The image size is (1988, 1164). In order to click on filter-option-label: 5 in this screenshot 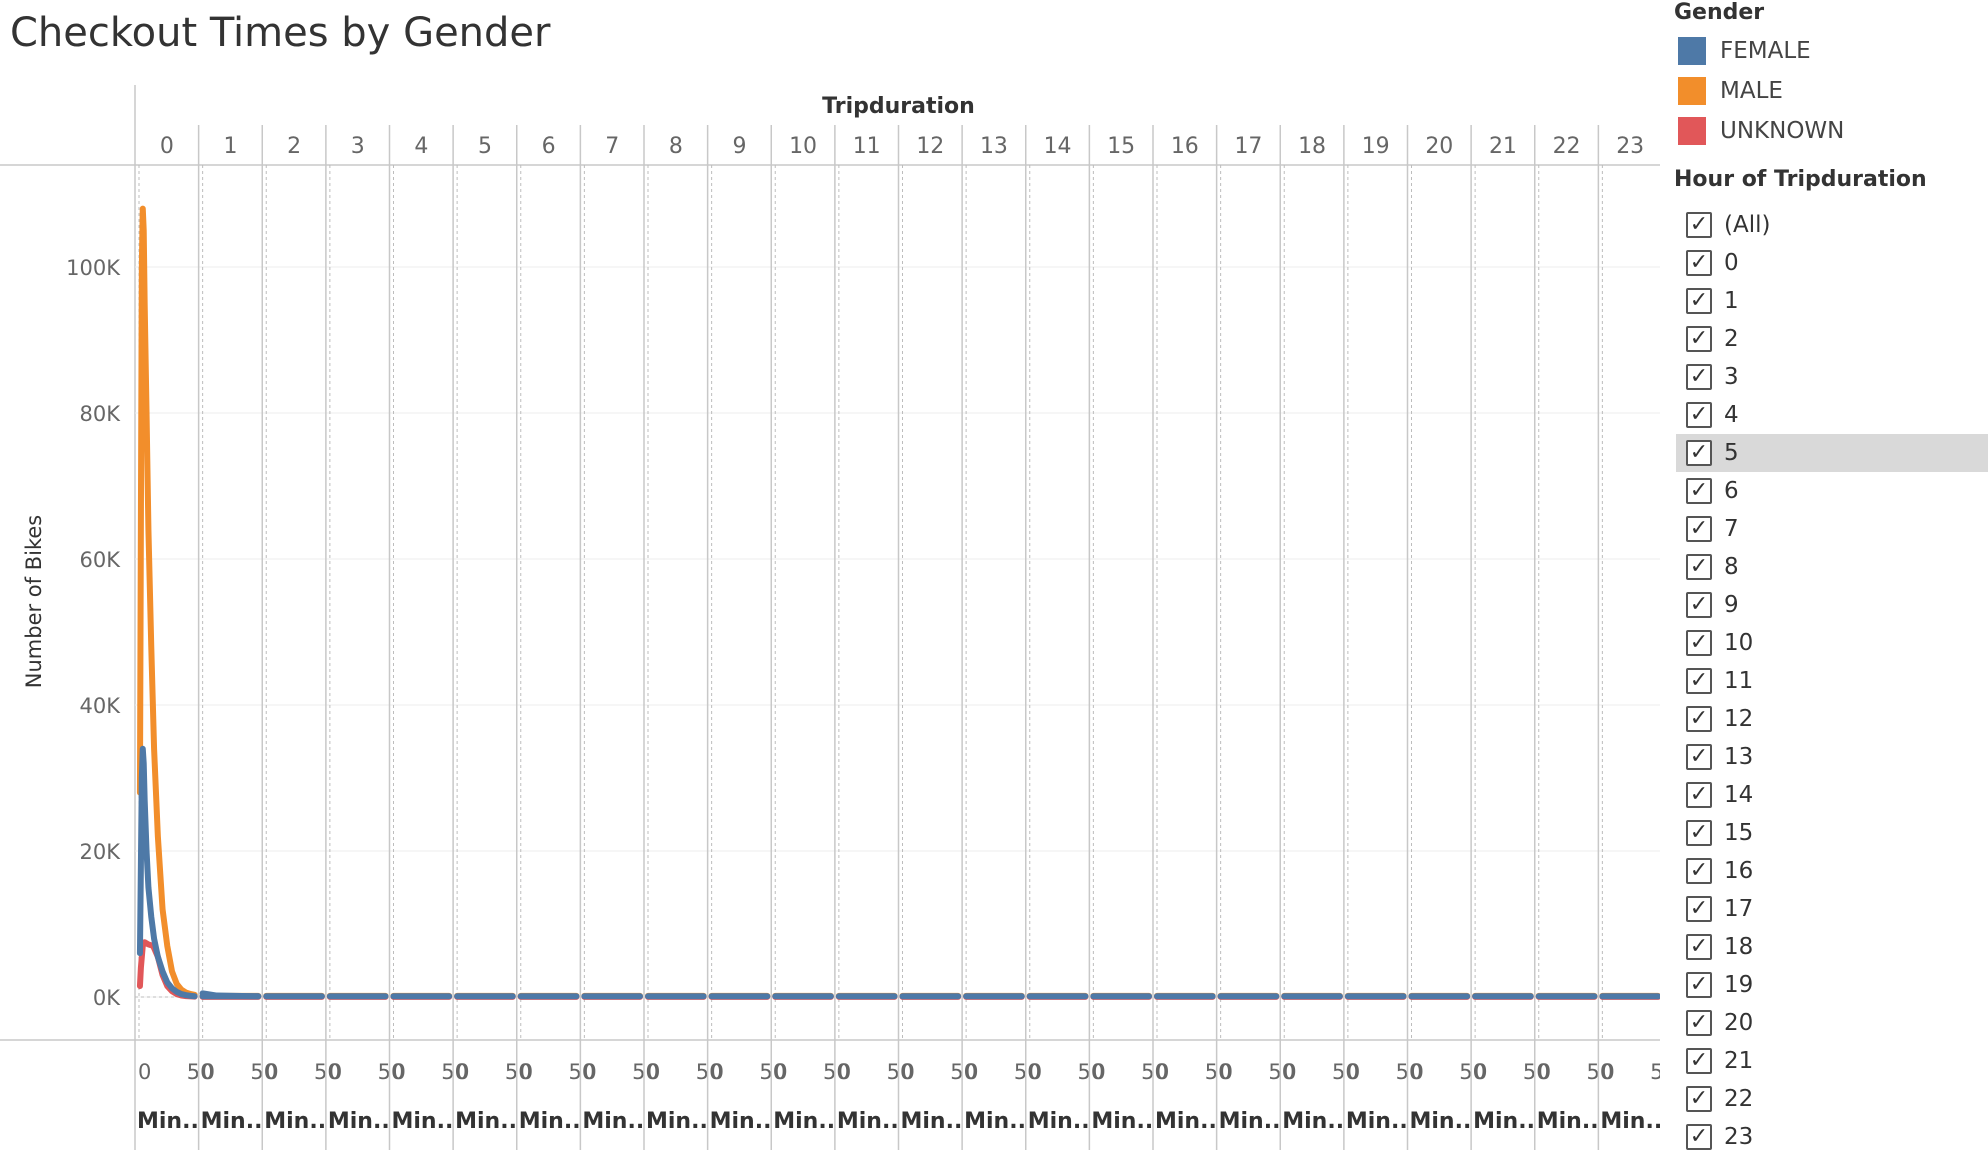, I will do `click(1731, 453)`.